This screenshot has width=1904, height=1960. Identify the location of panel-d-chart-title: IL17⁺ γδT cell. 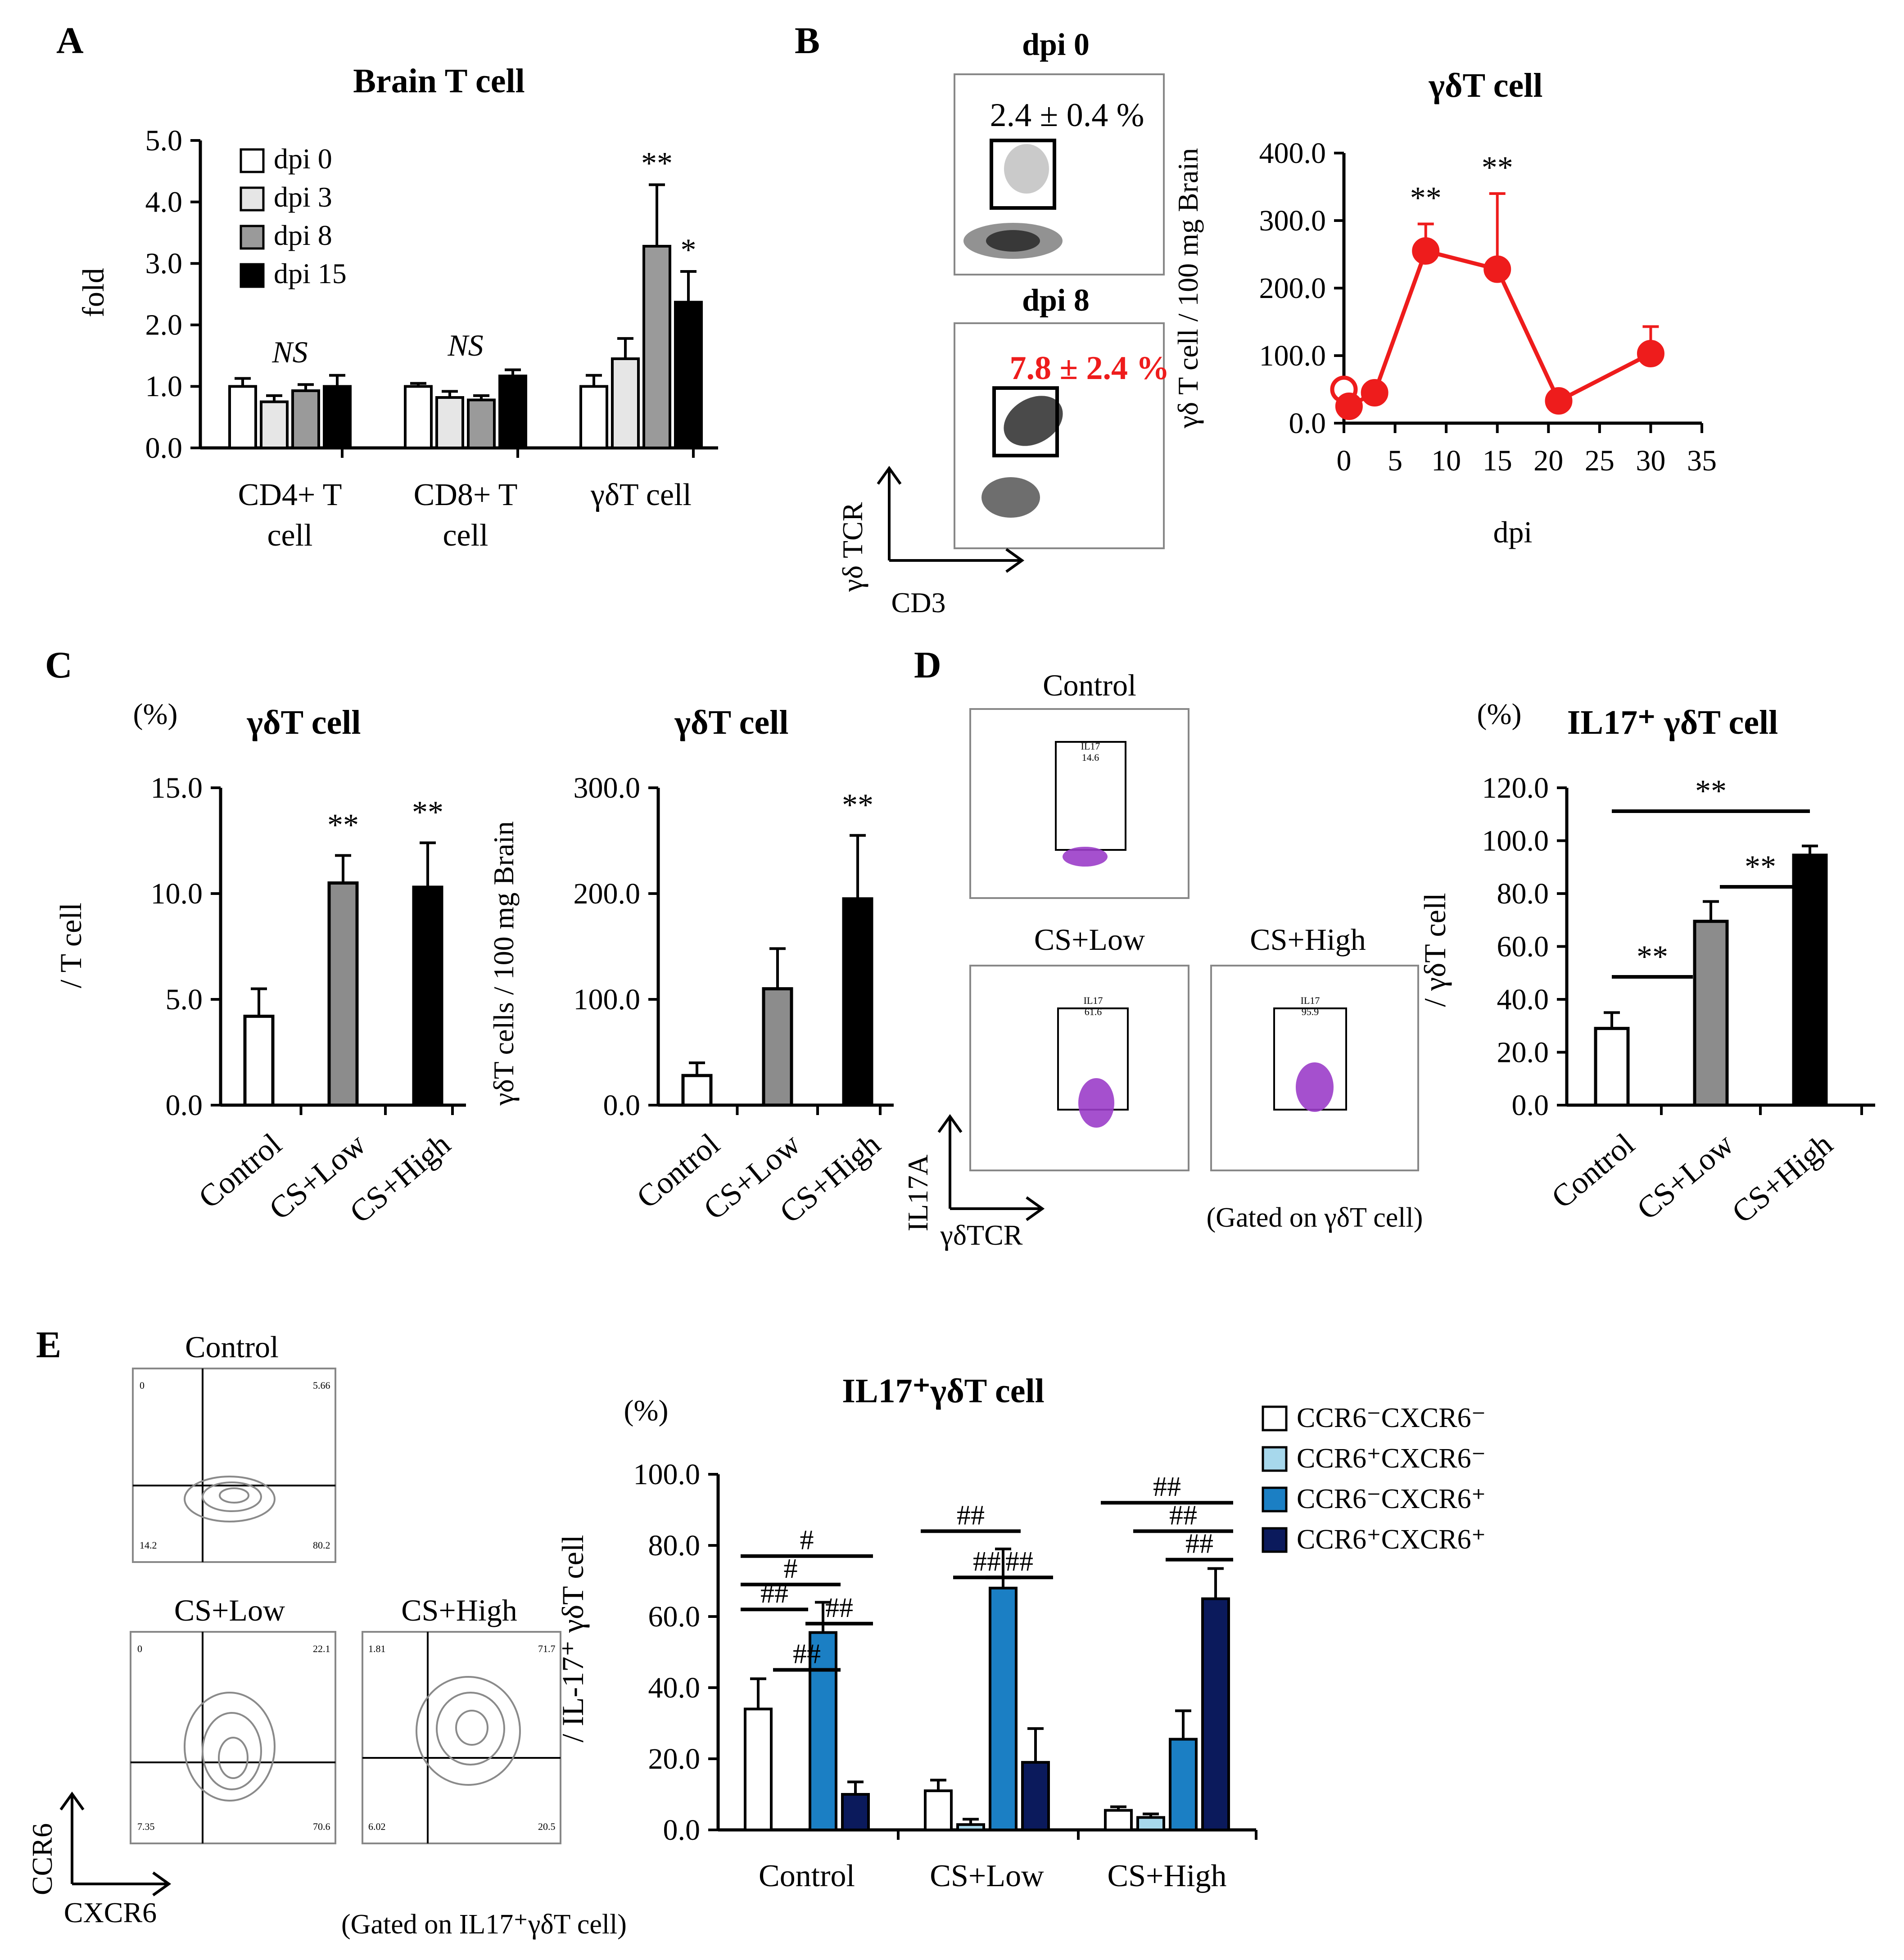
(1672, 722).